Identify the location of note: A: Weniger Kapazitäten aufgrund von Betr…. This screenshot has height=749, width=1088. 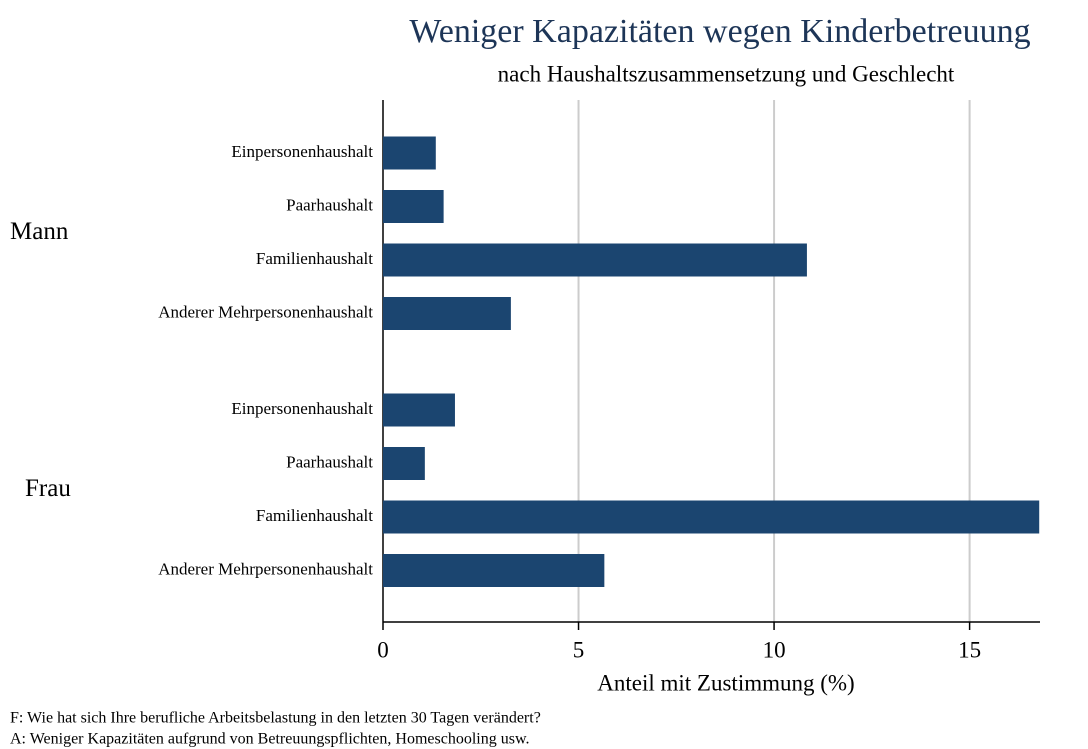
(269, 739).